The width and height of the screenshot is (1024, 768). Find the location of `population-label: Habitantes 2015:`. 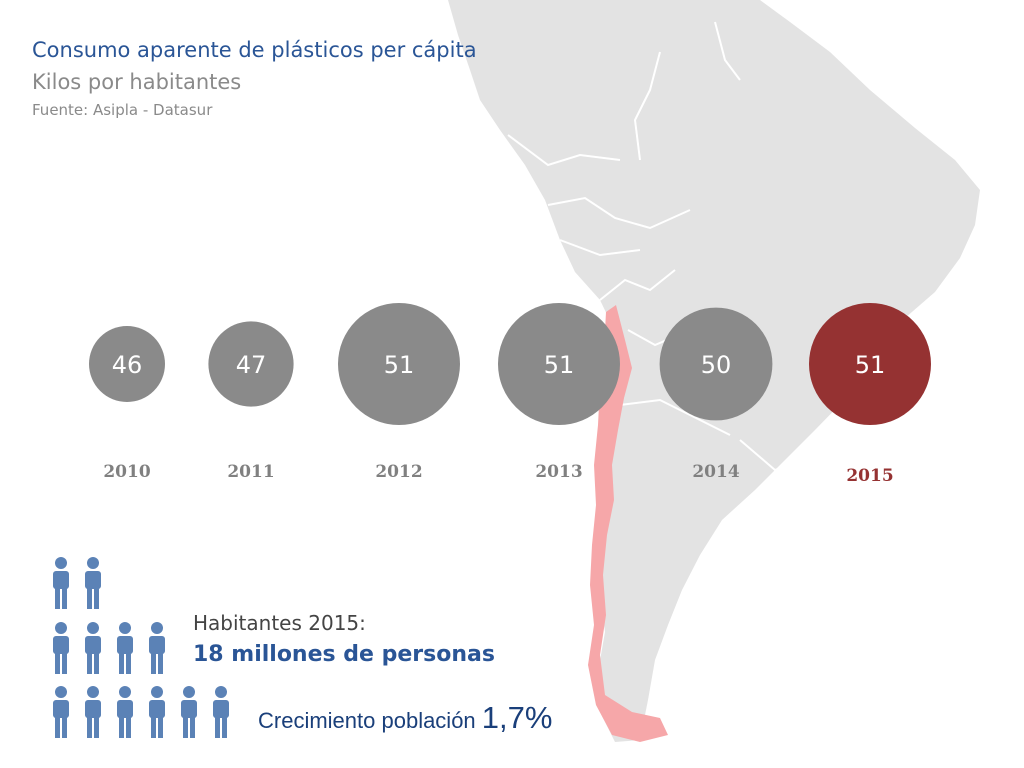

population-label: Habitantes 2015: is located at coordinates (279, 623).